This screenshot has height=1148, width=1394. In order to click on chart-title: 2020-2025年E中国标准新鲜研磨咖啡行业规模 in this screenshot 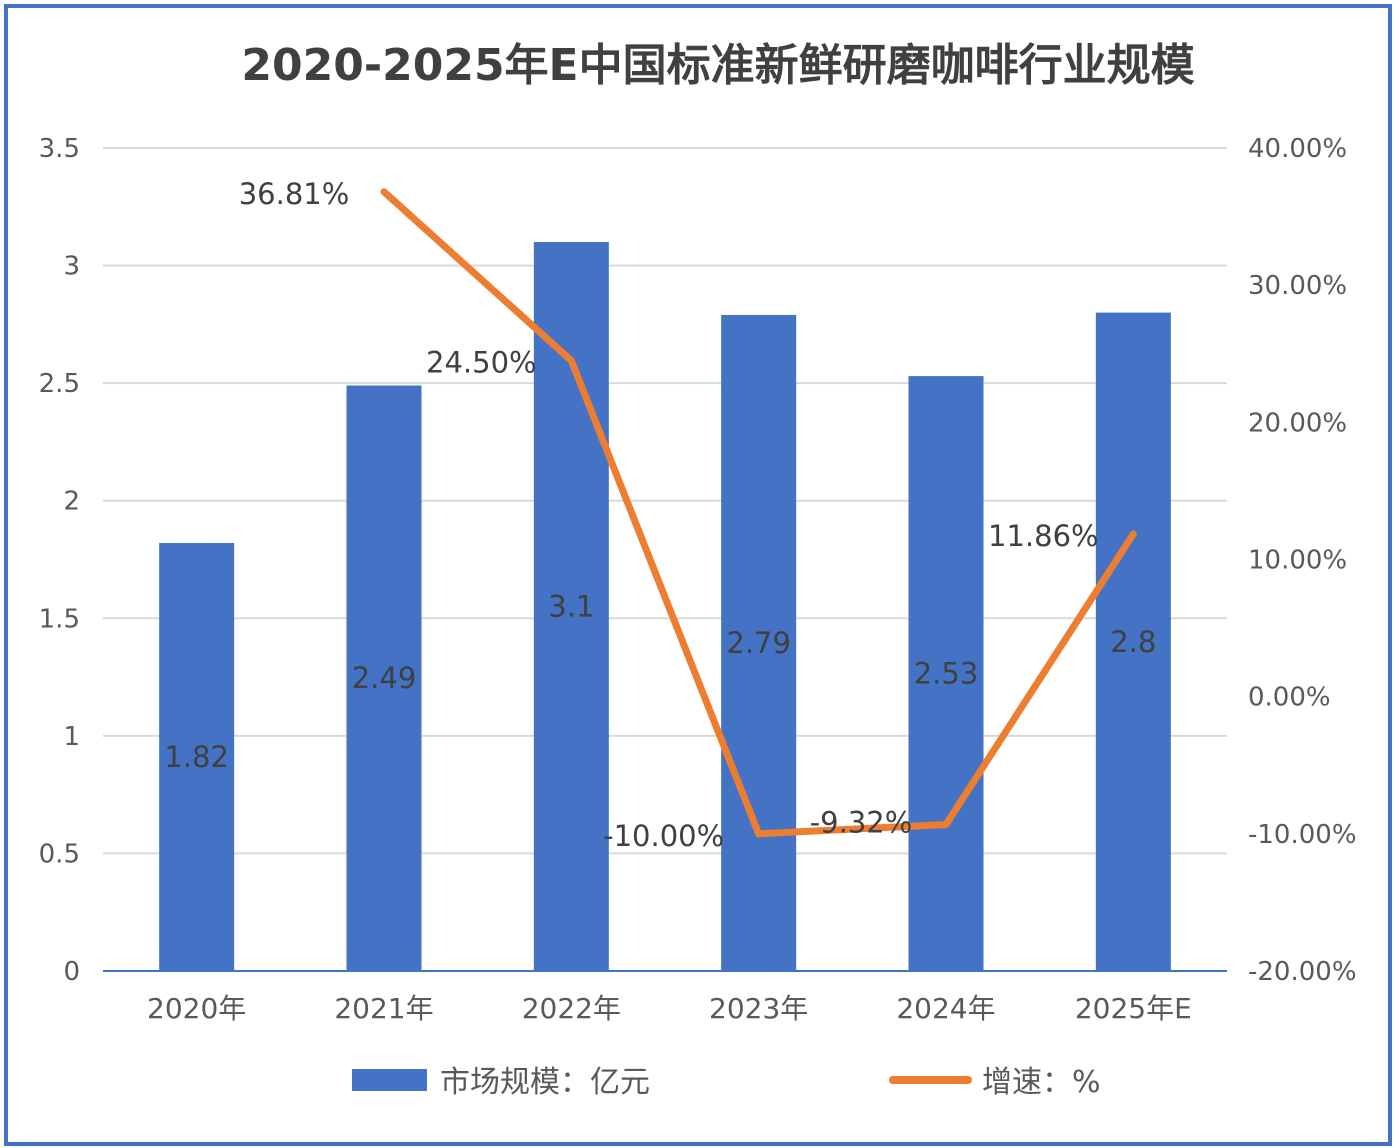, I will do `click(717, 65)`.